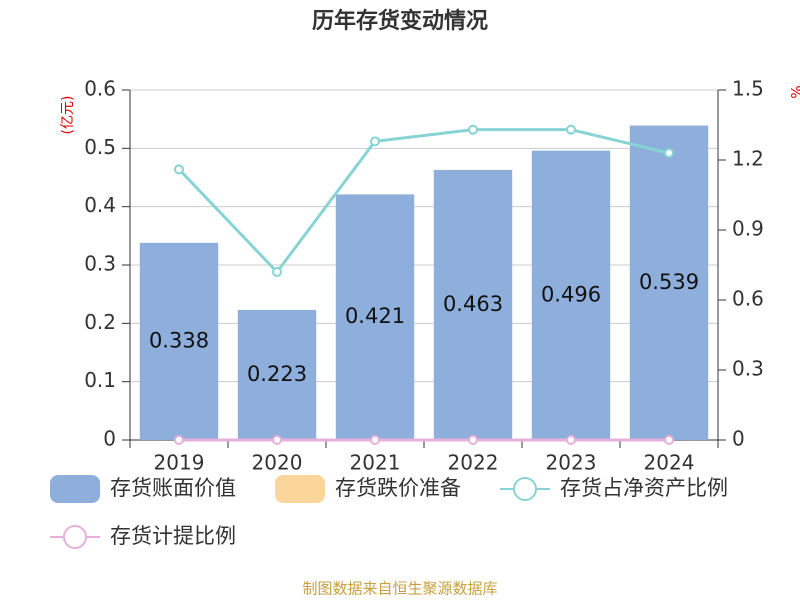 The width and height of the screenshot is (800, 600). What do you see at coordinates (109, 439) in the screenshot?
I see `y-tick-label: 0` at bounding box center [109, 439].